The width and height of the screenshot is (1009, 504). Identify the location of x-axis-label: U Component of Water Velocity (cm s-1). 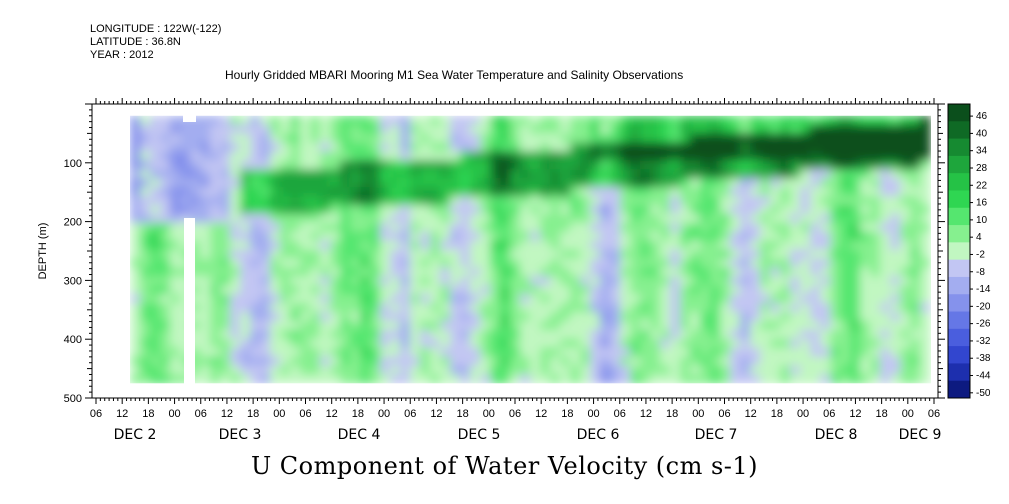
(504, 466).